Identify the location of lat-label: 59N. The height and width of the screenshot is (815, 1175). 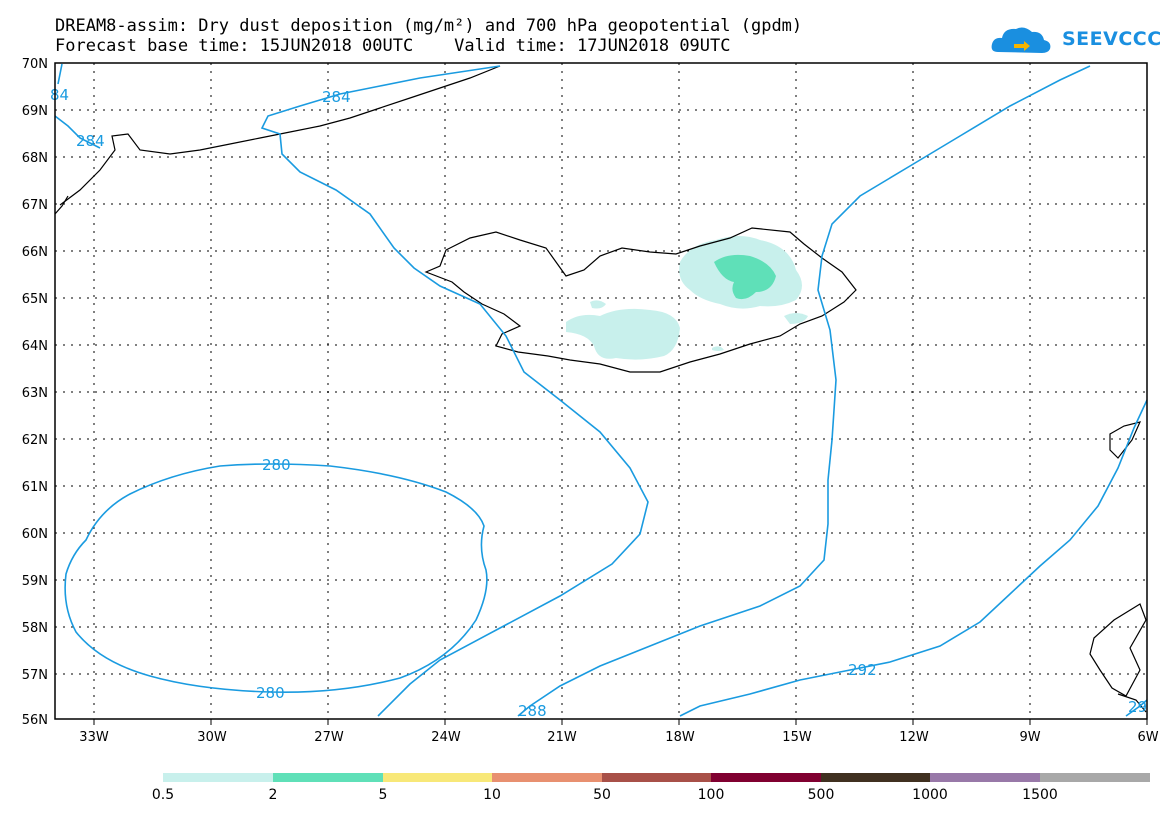
(34, 581).